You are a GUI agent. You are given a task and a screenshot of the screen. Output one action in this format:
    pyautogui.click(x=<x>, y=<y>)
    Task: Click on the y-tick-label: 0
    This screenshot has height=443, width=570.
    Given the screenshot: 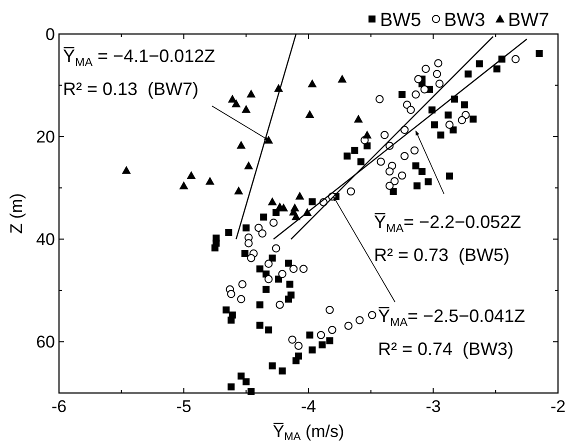 What is the action you would take?
    pyautogui.click(x=50, y=34)
    